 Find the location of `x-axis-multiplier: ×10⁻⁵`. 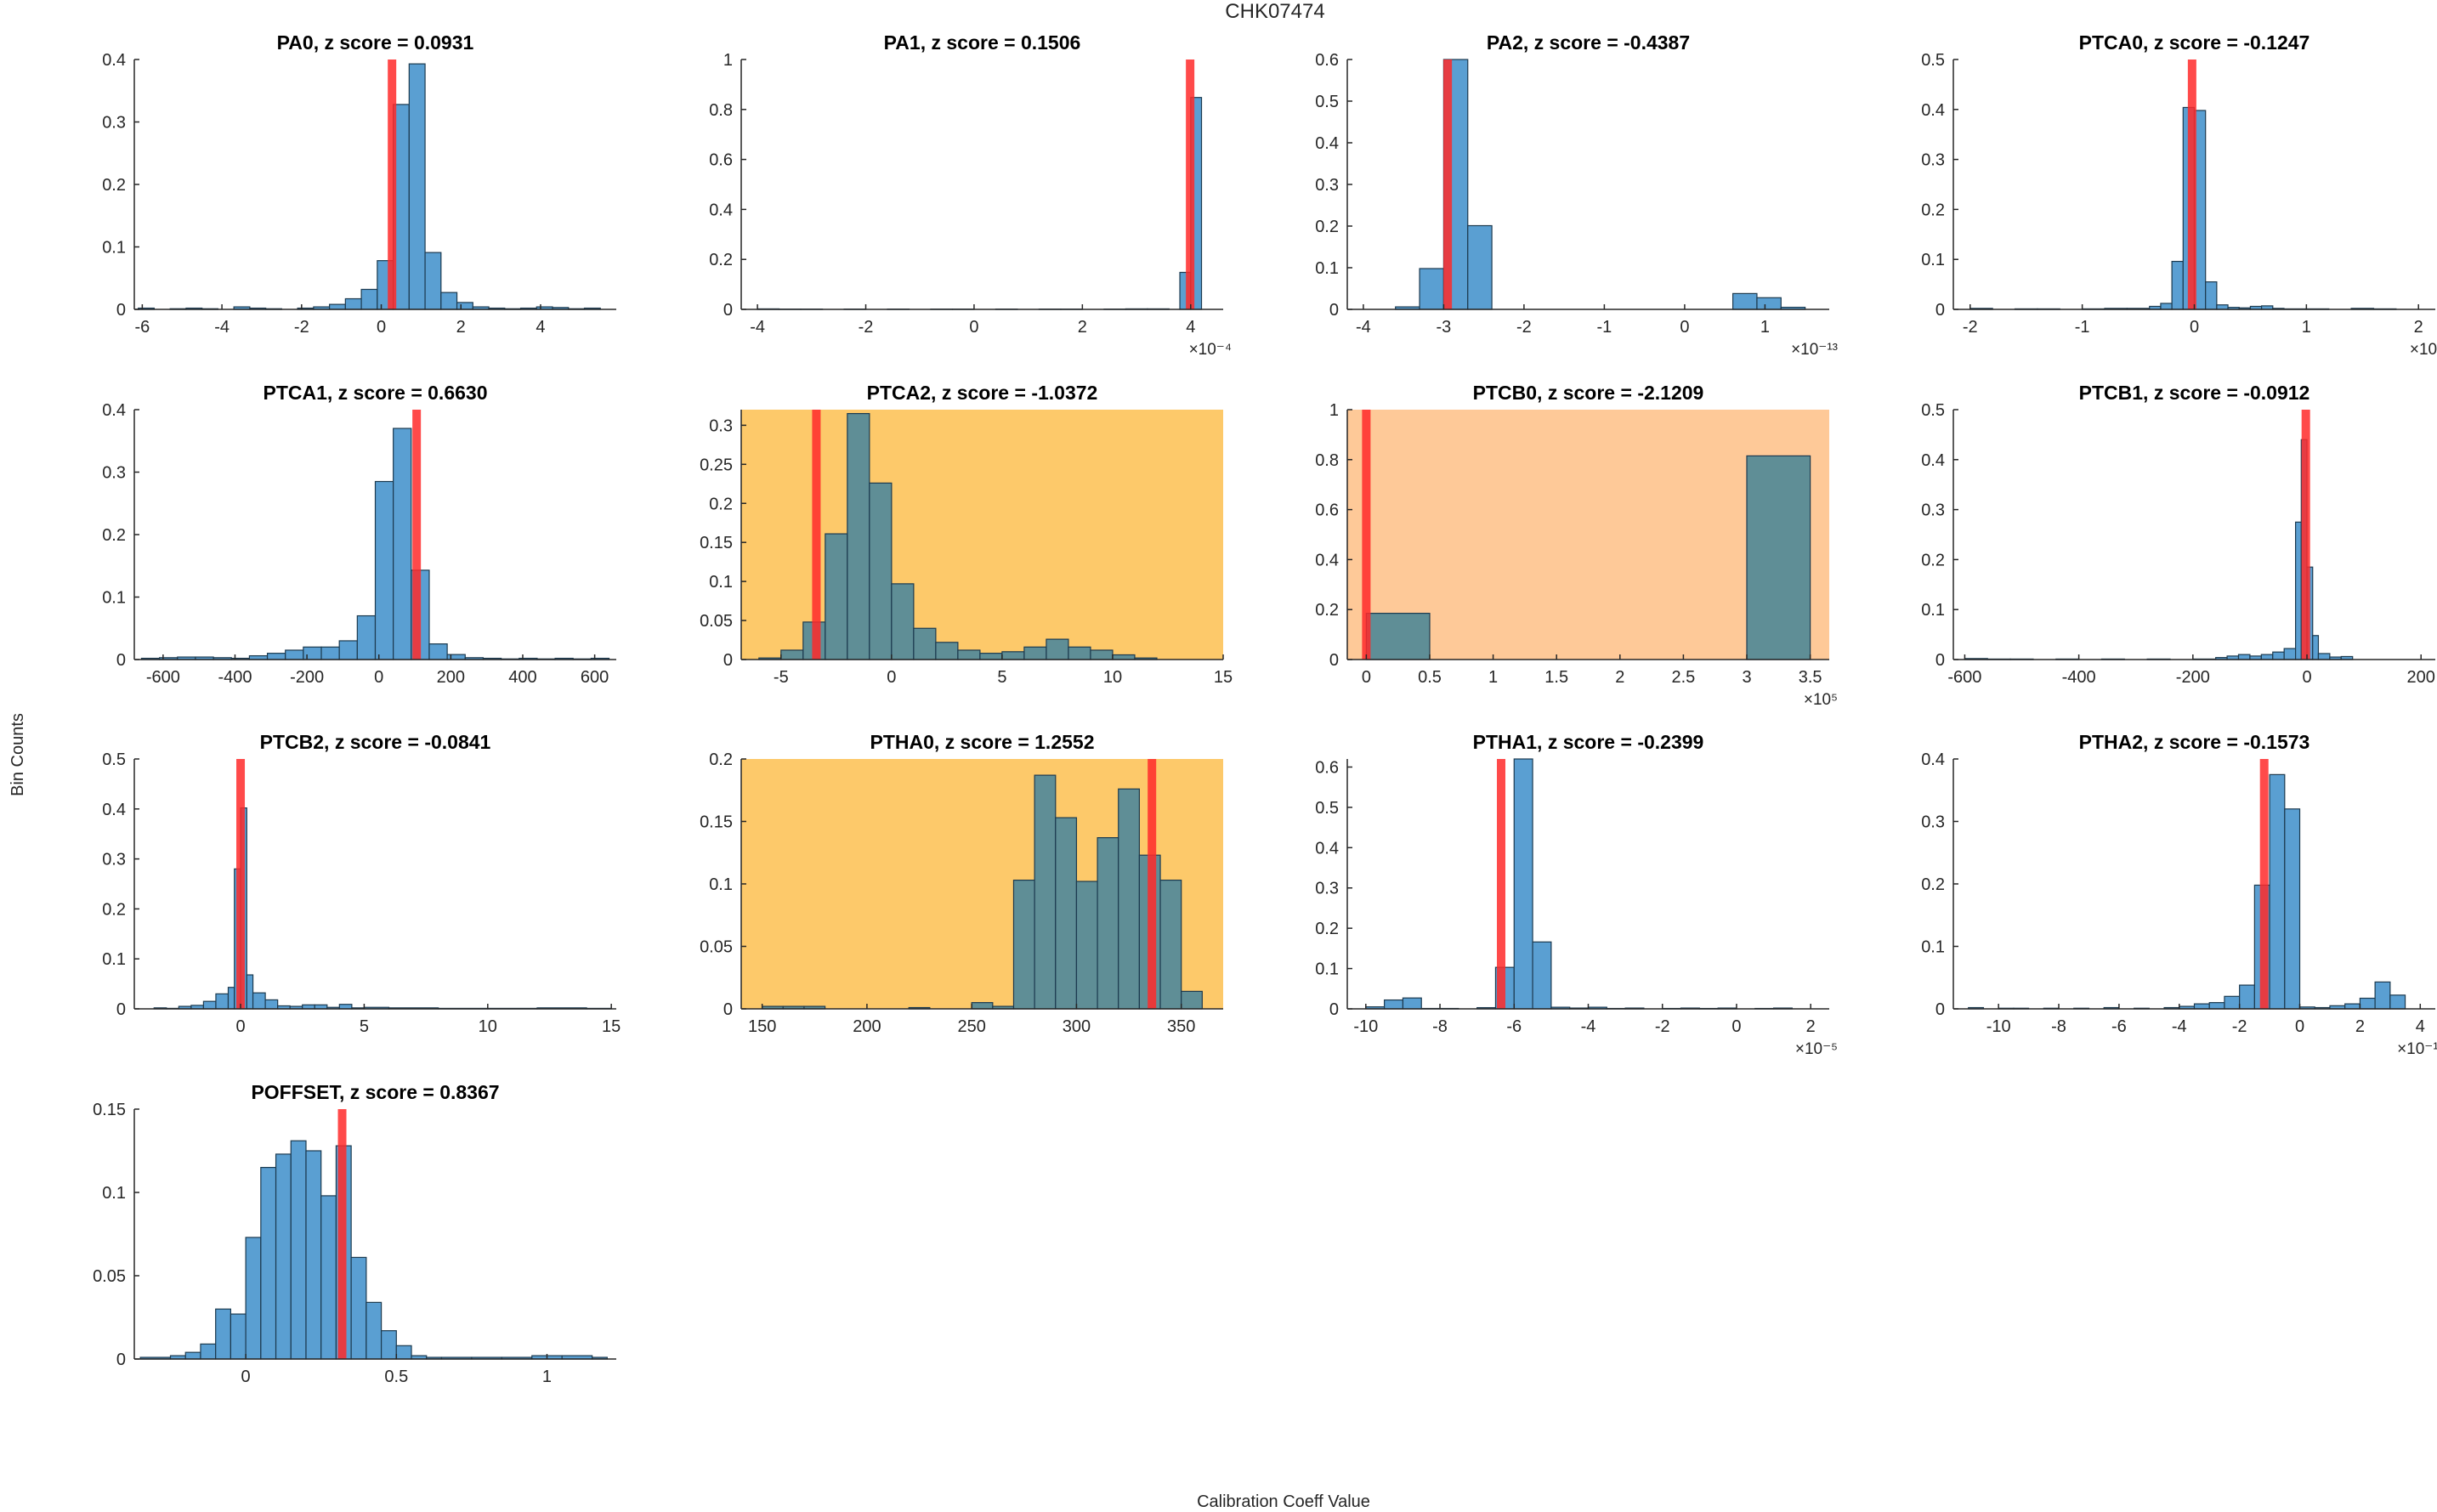

x-axis-multiplier: ×10⁻⁵ is located at coordinates (1817, 1049).